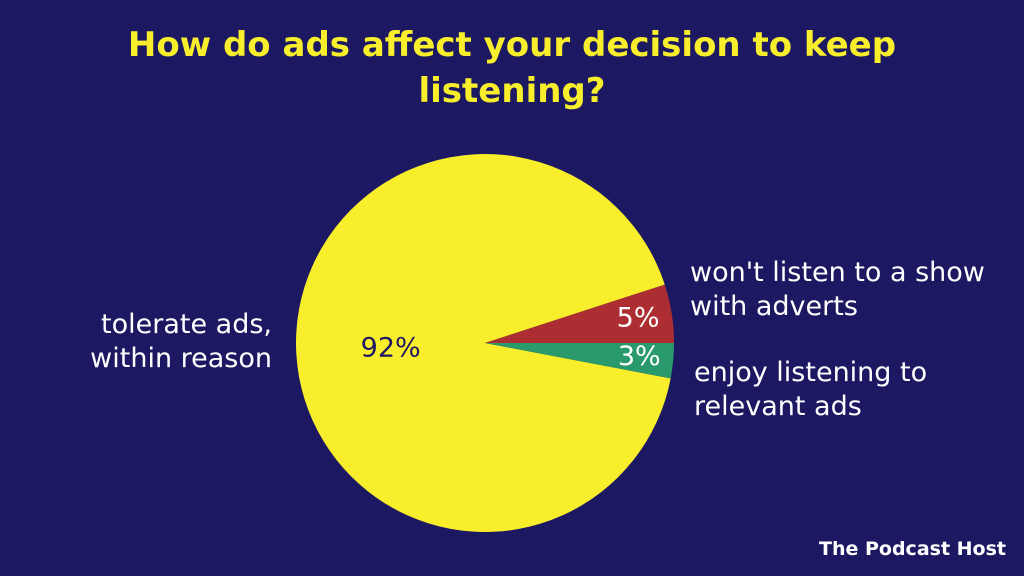 The image size is (1024, 576). What do you see at coordinates (811, 389) in the screenshot?
I see `slice-label: enjoy listening to relevant ads` at bounding box center [811, 389].